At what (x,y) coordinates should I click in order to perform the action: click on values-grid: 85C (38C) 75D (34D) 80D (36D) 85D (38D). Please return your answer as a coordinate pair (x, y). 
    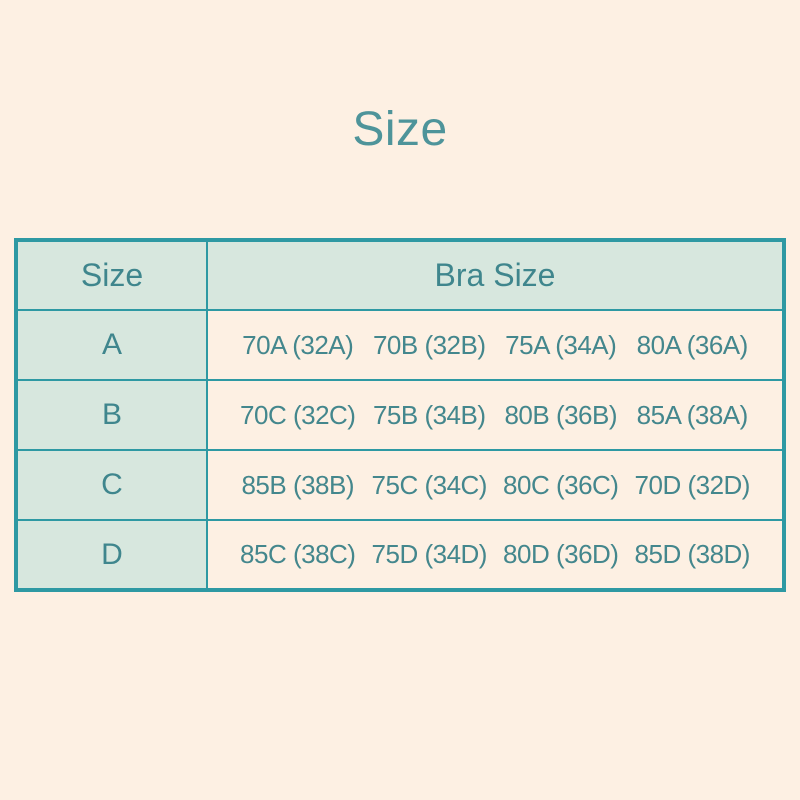
    Looking at the image, I should click on (495, 554).